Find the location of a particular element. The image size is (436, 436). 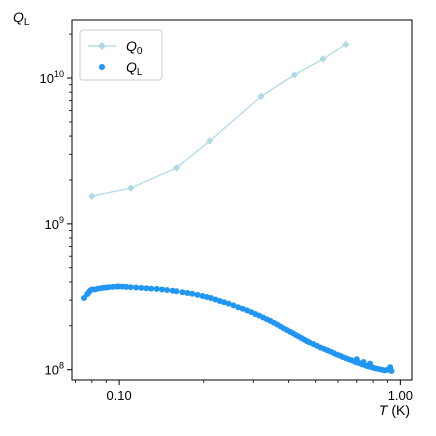

y-tick-label-exp: 9 is located at coordinates (61, 220).